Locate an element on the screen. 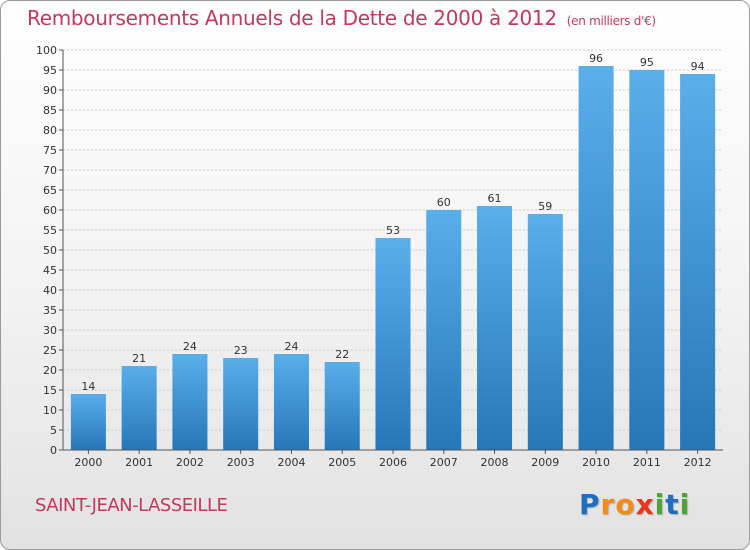 The width and height of the screenshot is (750, 550). value-label-2007: 60 is located at coordinates (444, 202).